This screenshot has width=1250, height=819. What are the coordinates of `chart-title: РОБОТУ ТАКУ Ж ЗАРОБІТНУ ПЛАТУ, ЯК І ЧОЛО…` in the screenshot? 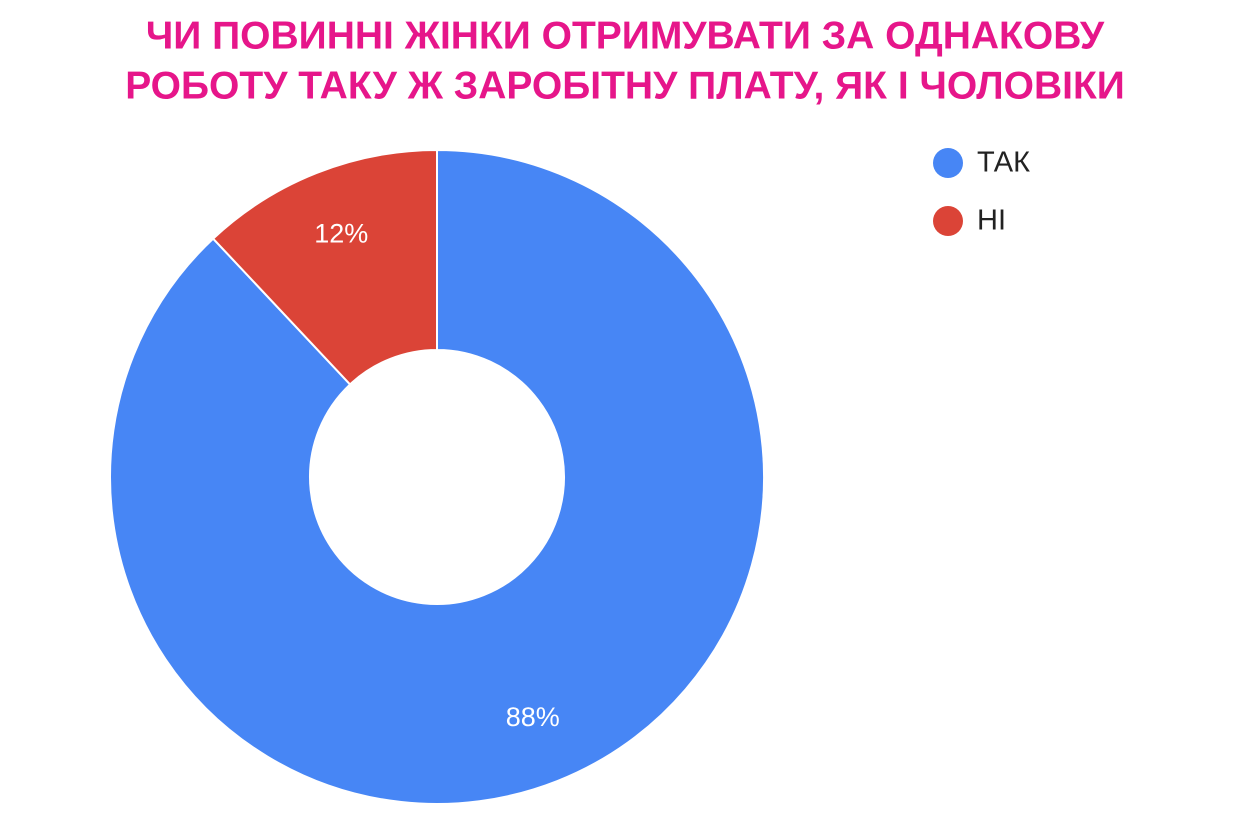 It's located at (625, 85).